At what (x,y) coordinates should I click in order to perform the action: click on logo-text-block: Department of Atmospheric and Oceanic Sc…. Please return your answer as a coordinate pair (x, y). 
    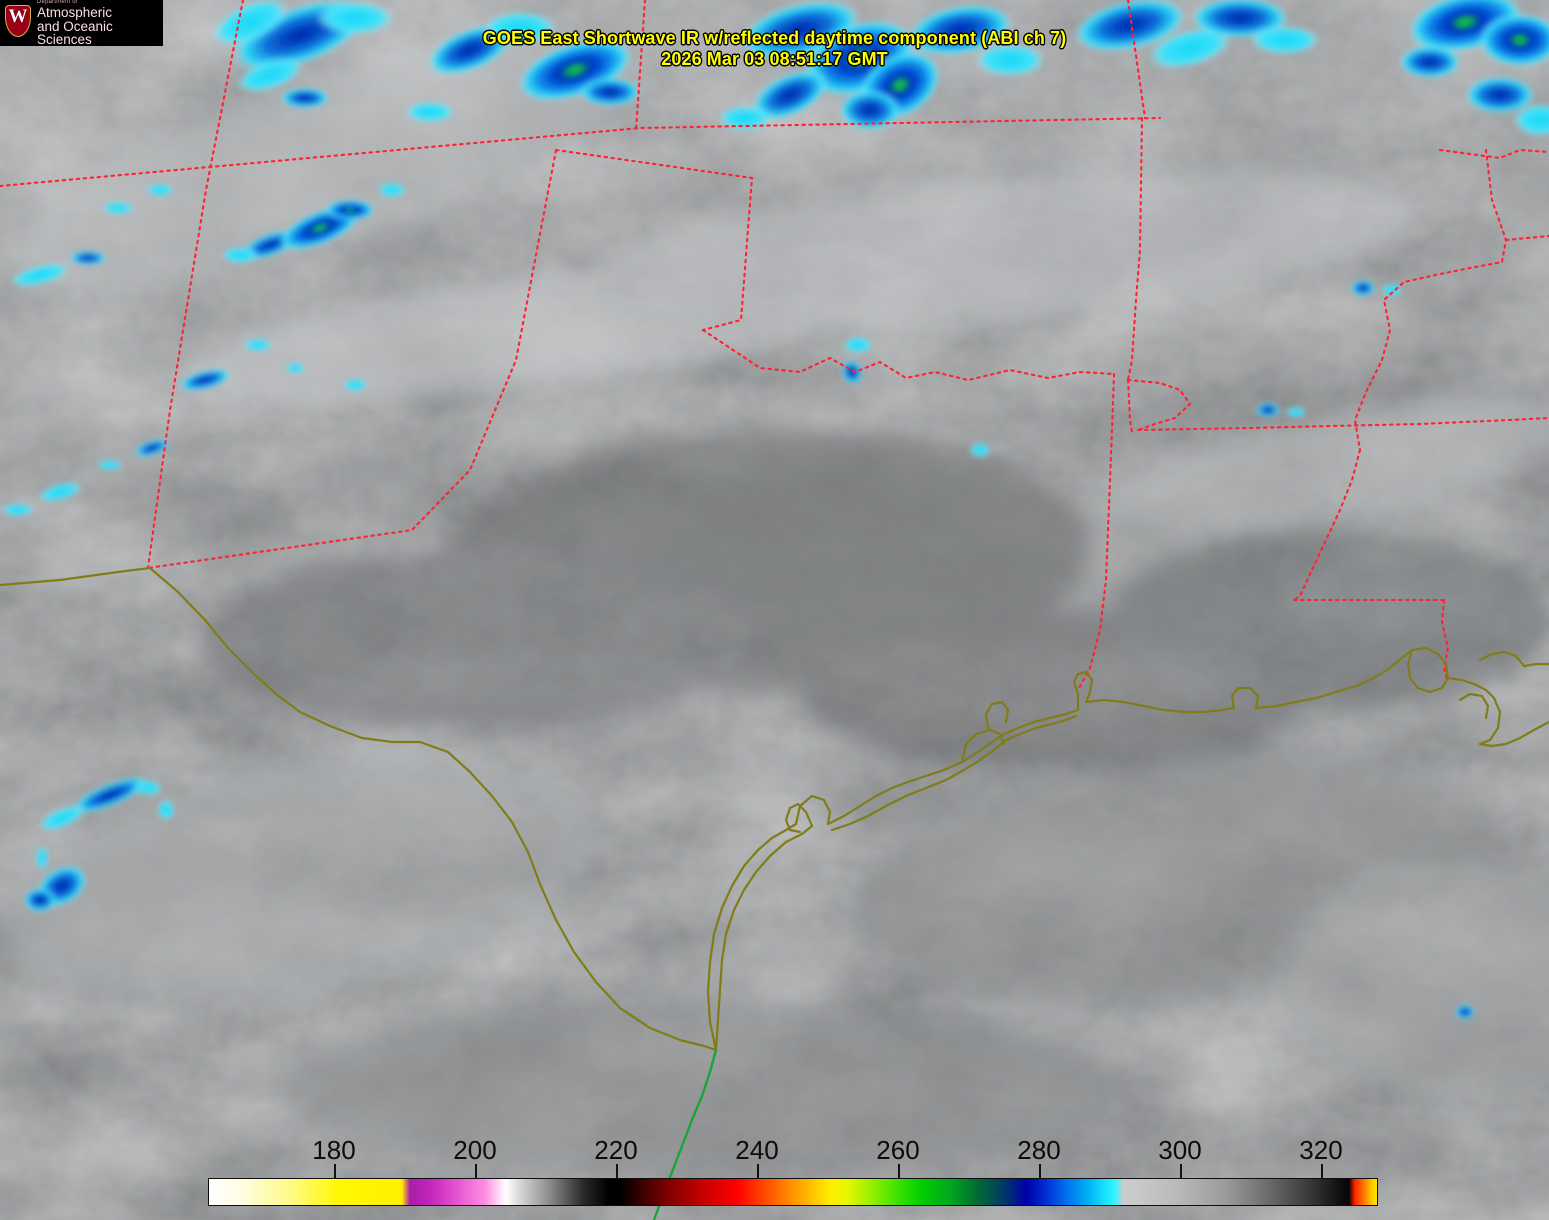
    Looking at the image, I should click on (100, 23).